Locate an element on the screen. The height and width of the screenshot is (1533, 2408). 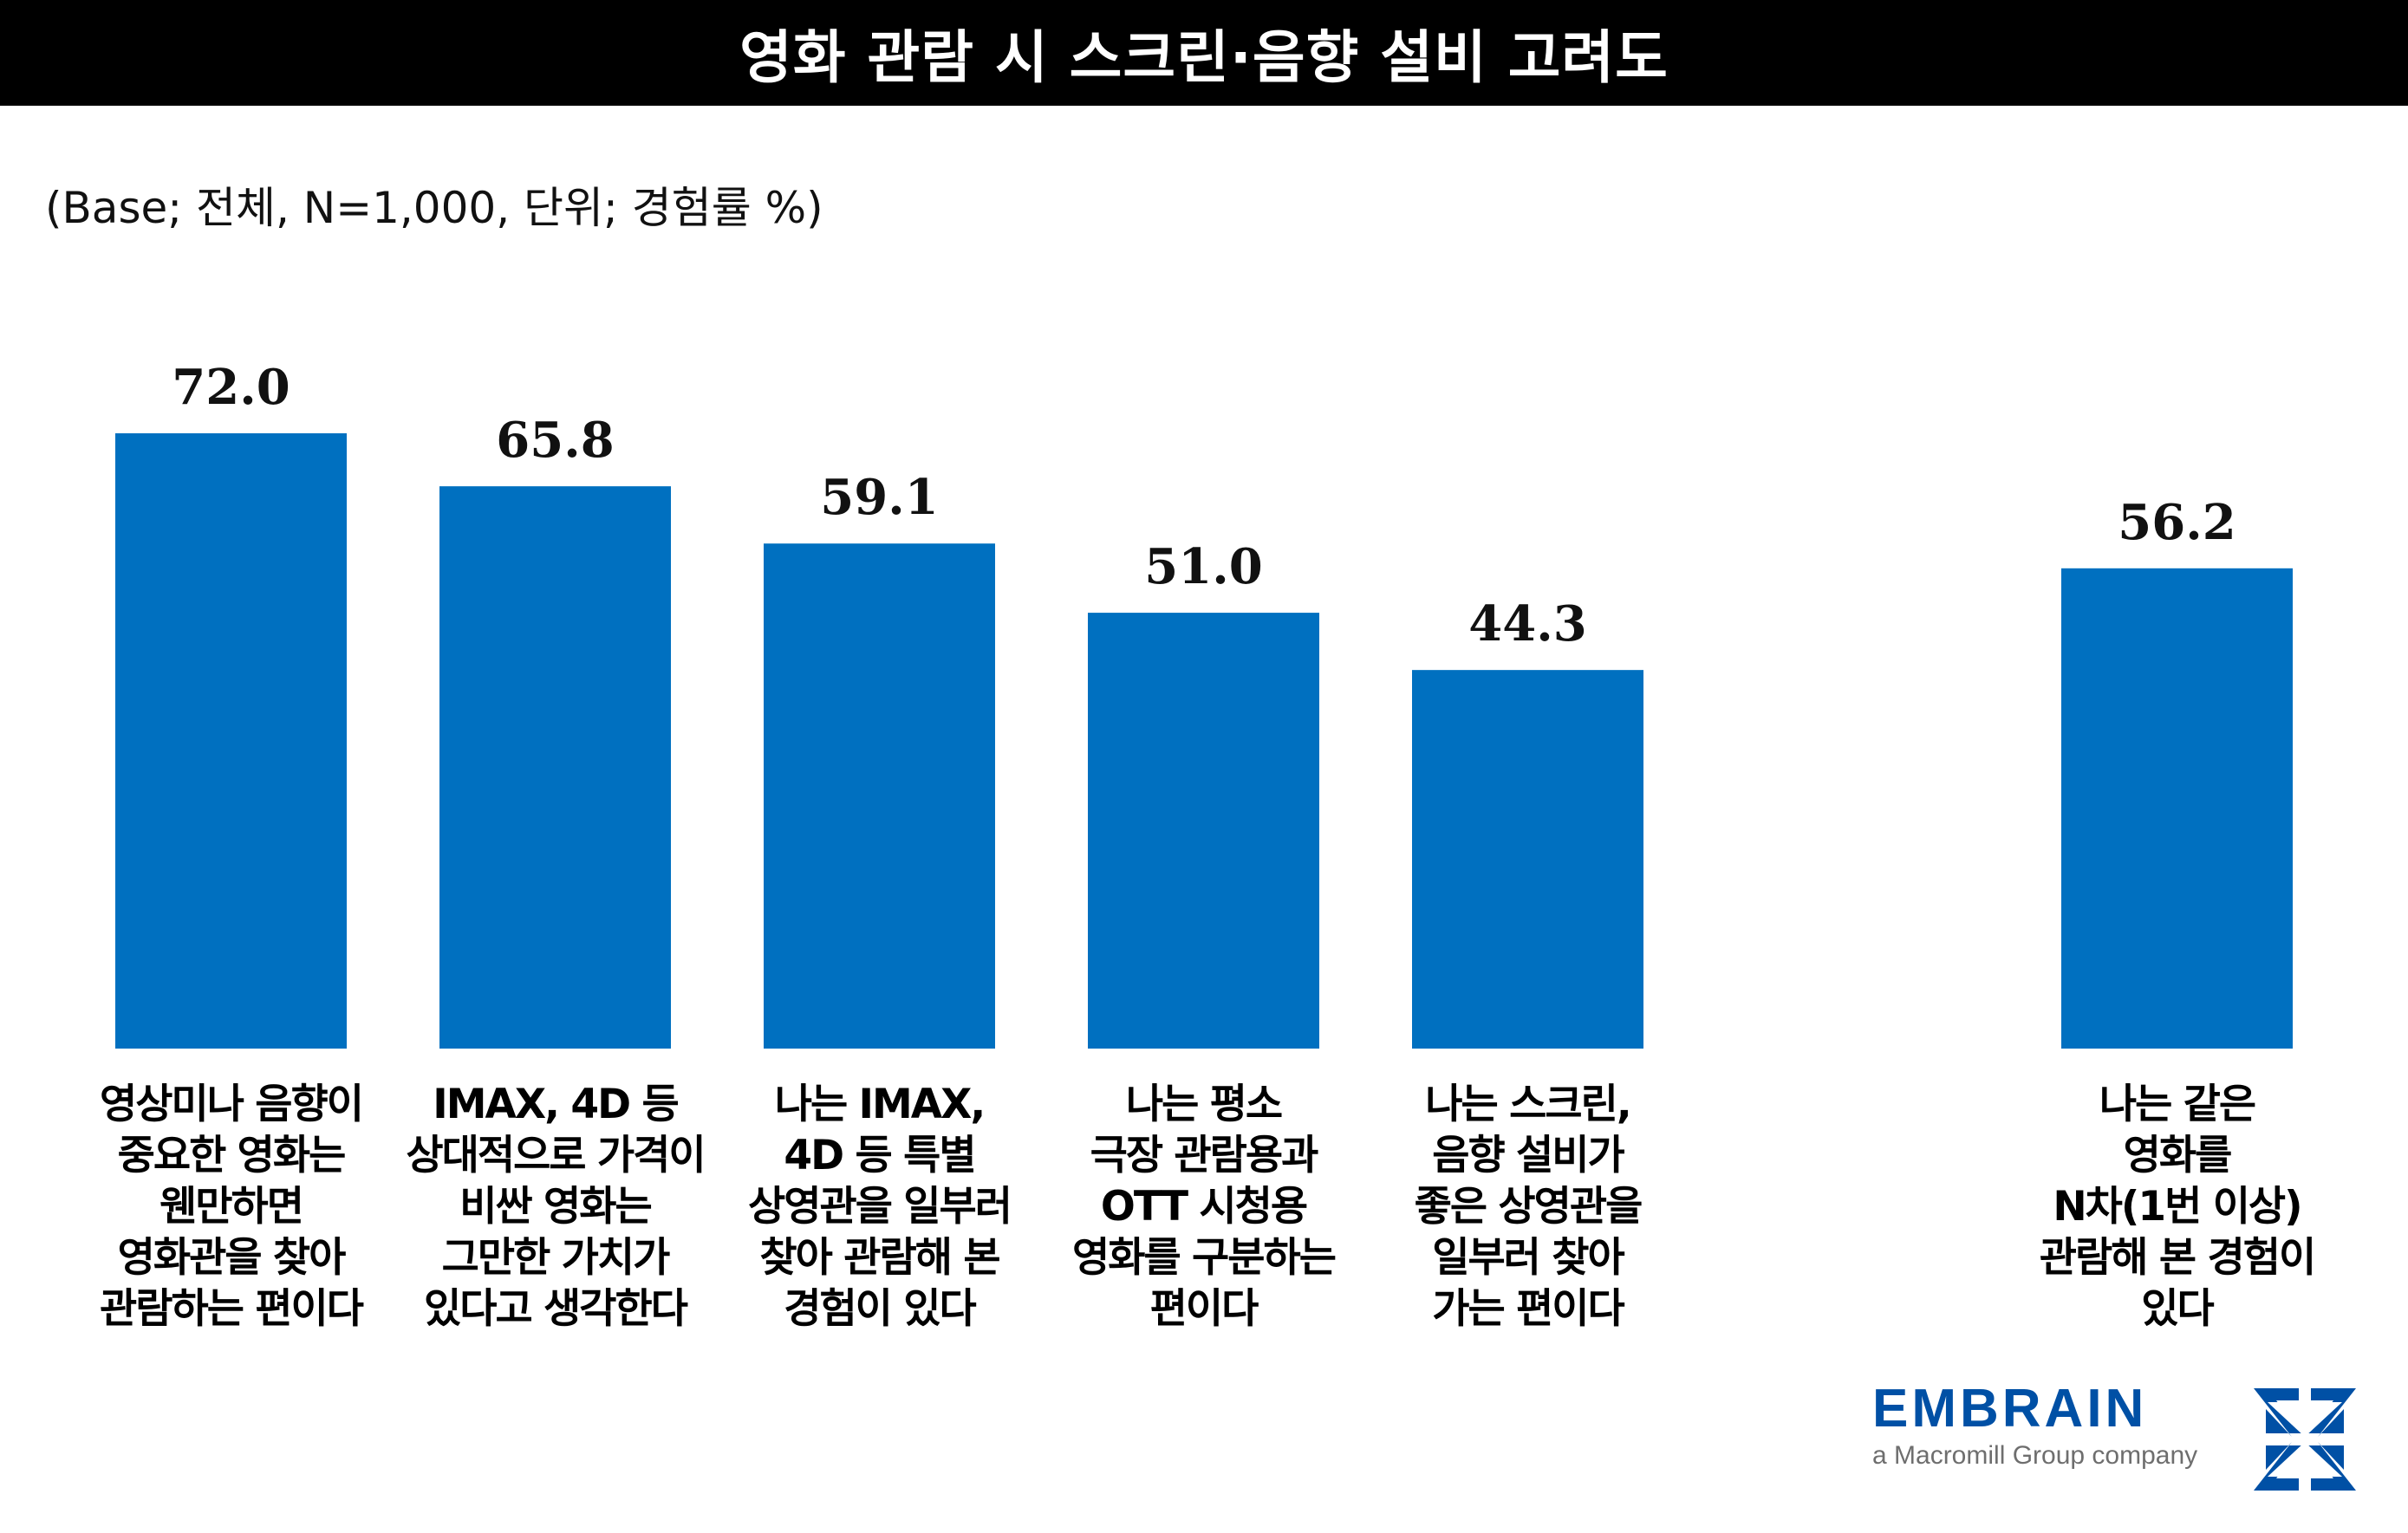
value-label: 72.0 is located at coordinates (231, 387).